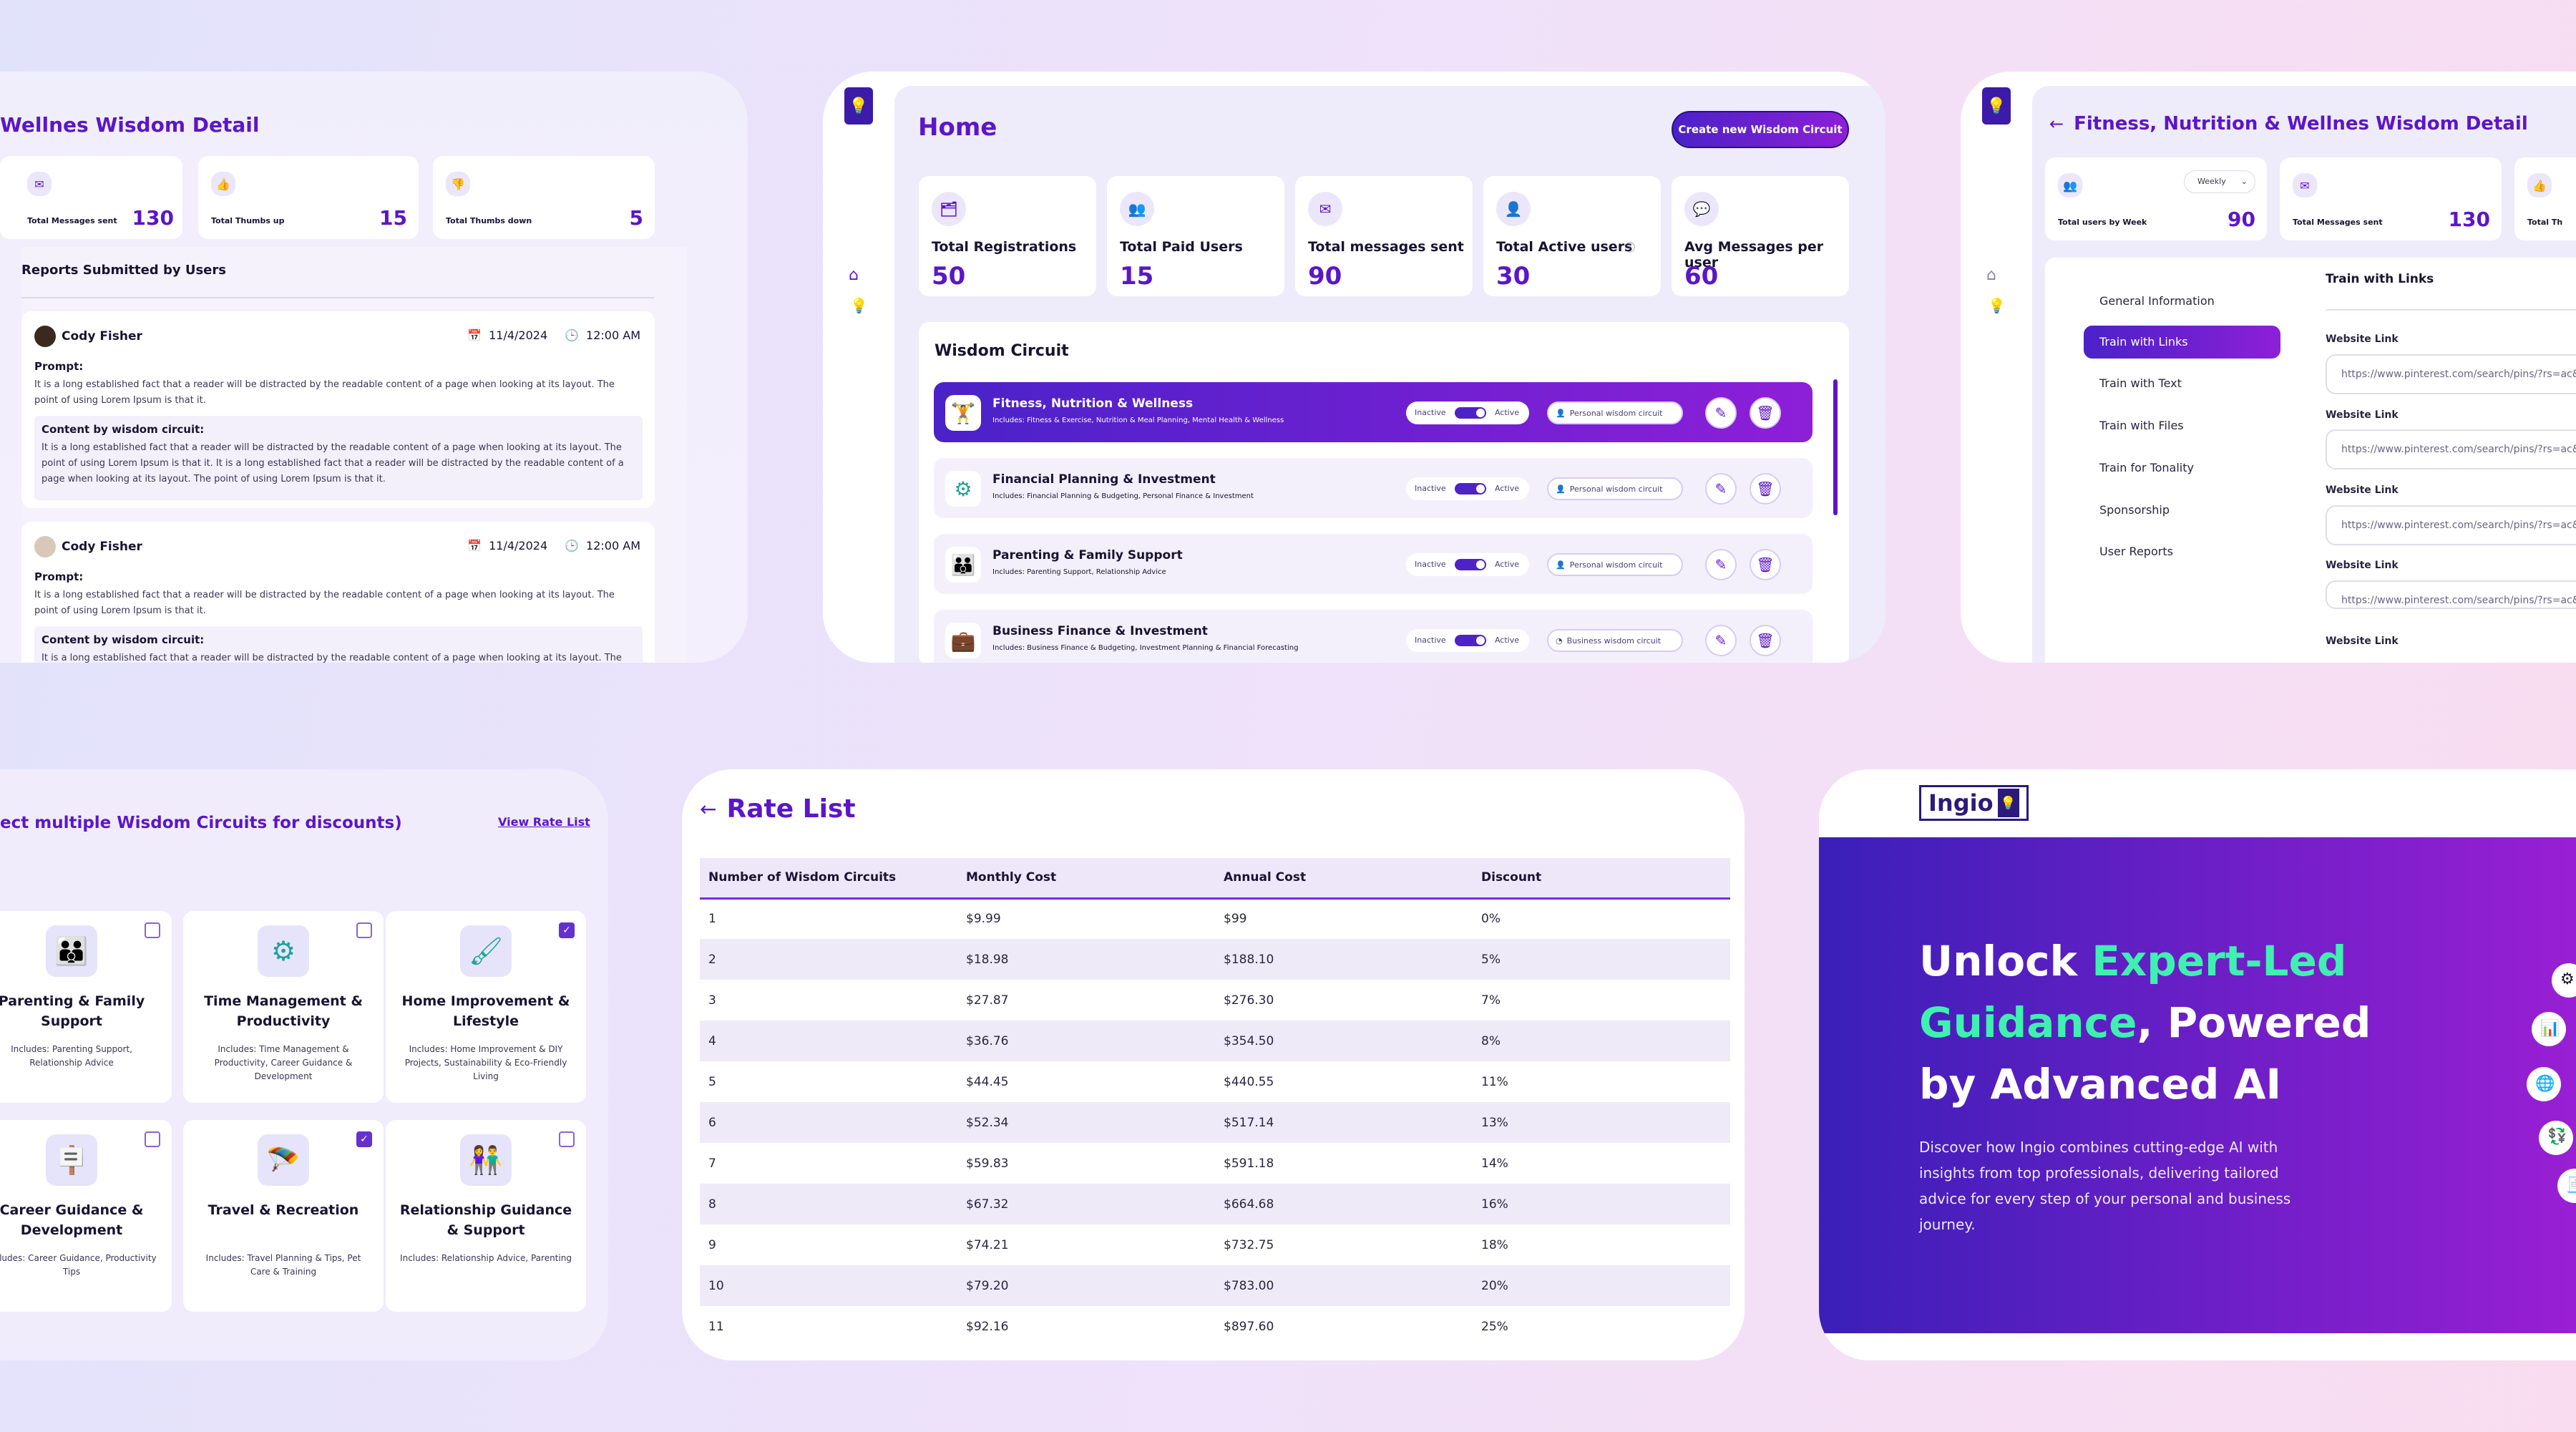 This screenshot has height=1432, width=2576. I want to click on stat-total-active-users: 👤 Total Active users ⓘ 30, so click(1572, 236).